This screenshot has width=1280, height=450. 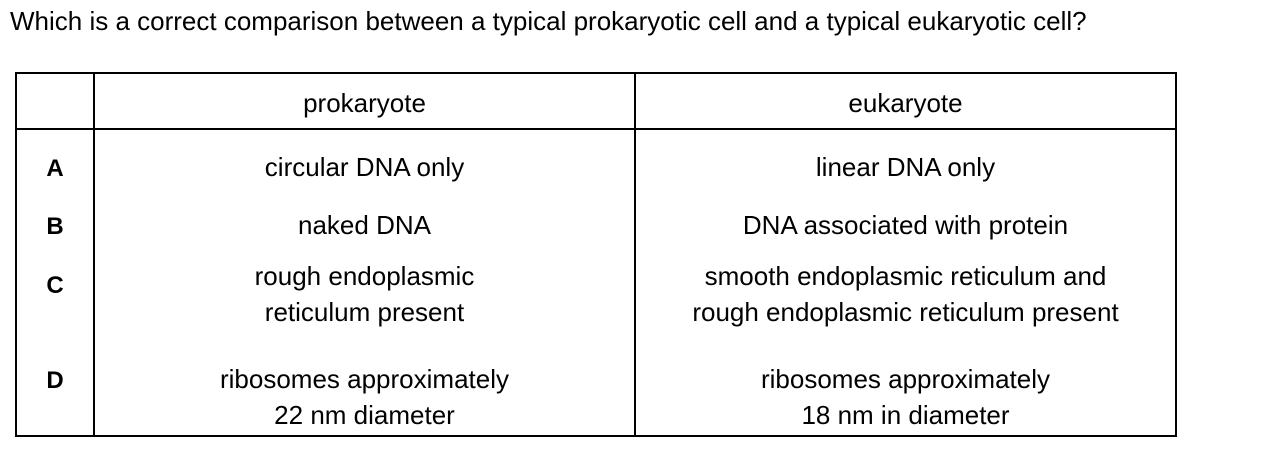 I want to click on option-b-eukaryote: DNA associated with protein, so click(x=905, y=225).